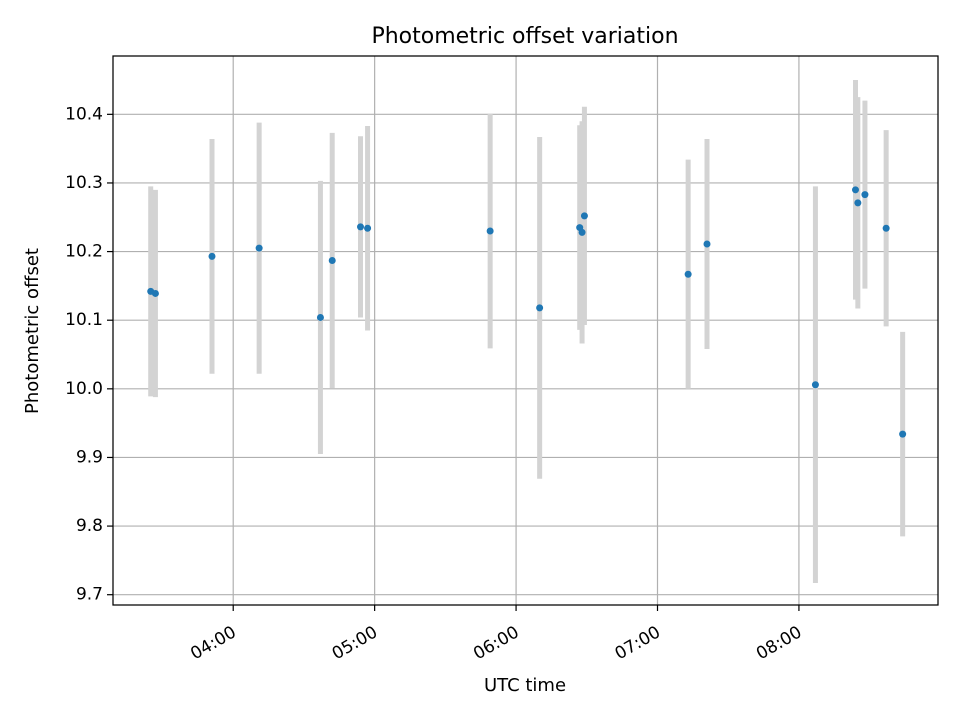 This screenshot has height=720, width=960. Describe the element at coordinates (84, 389) in the screenshot. I see `y-tick-label: 10.0` at that location.